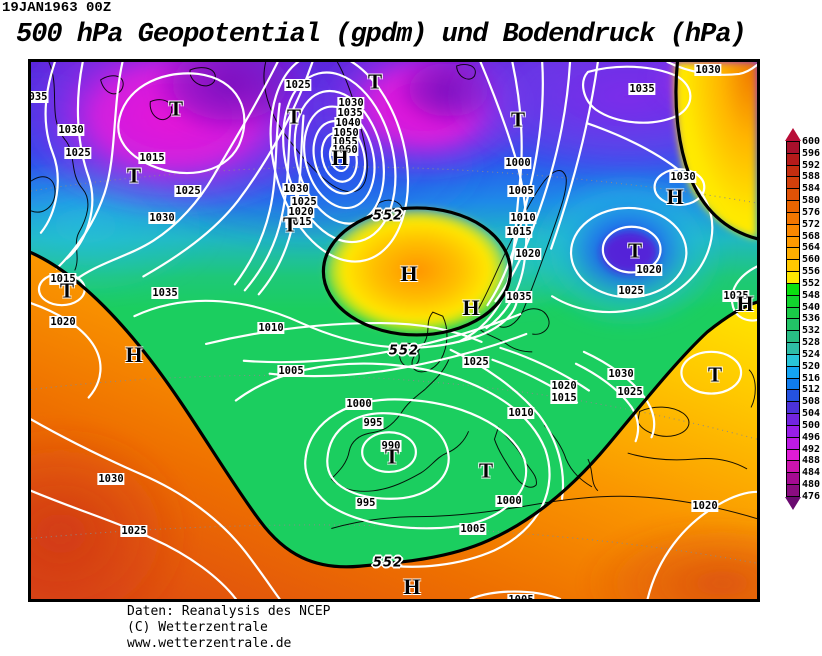 Image resolution: width=822 pixels, height=656 pixels. What do you see at coordinates (811, 201) in the screenshot?
I see `colorbar-tick-label: 580` at bounding box center [811, 201].